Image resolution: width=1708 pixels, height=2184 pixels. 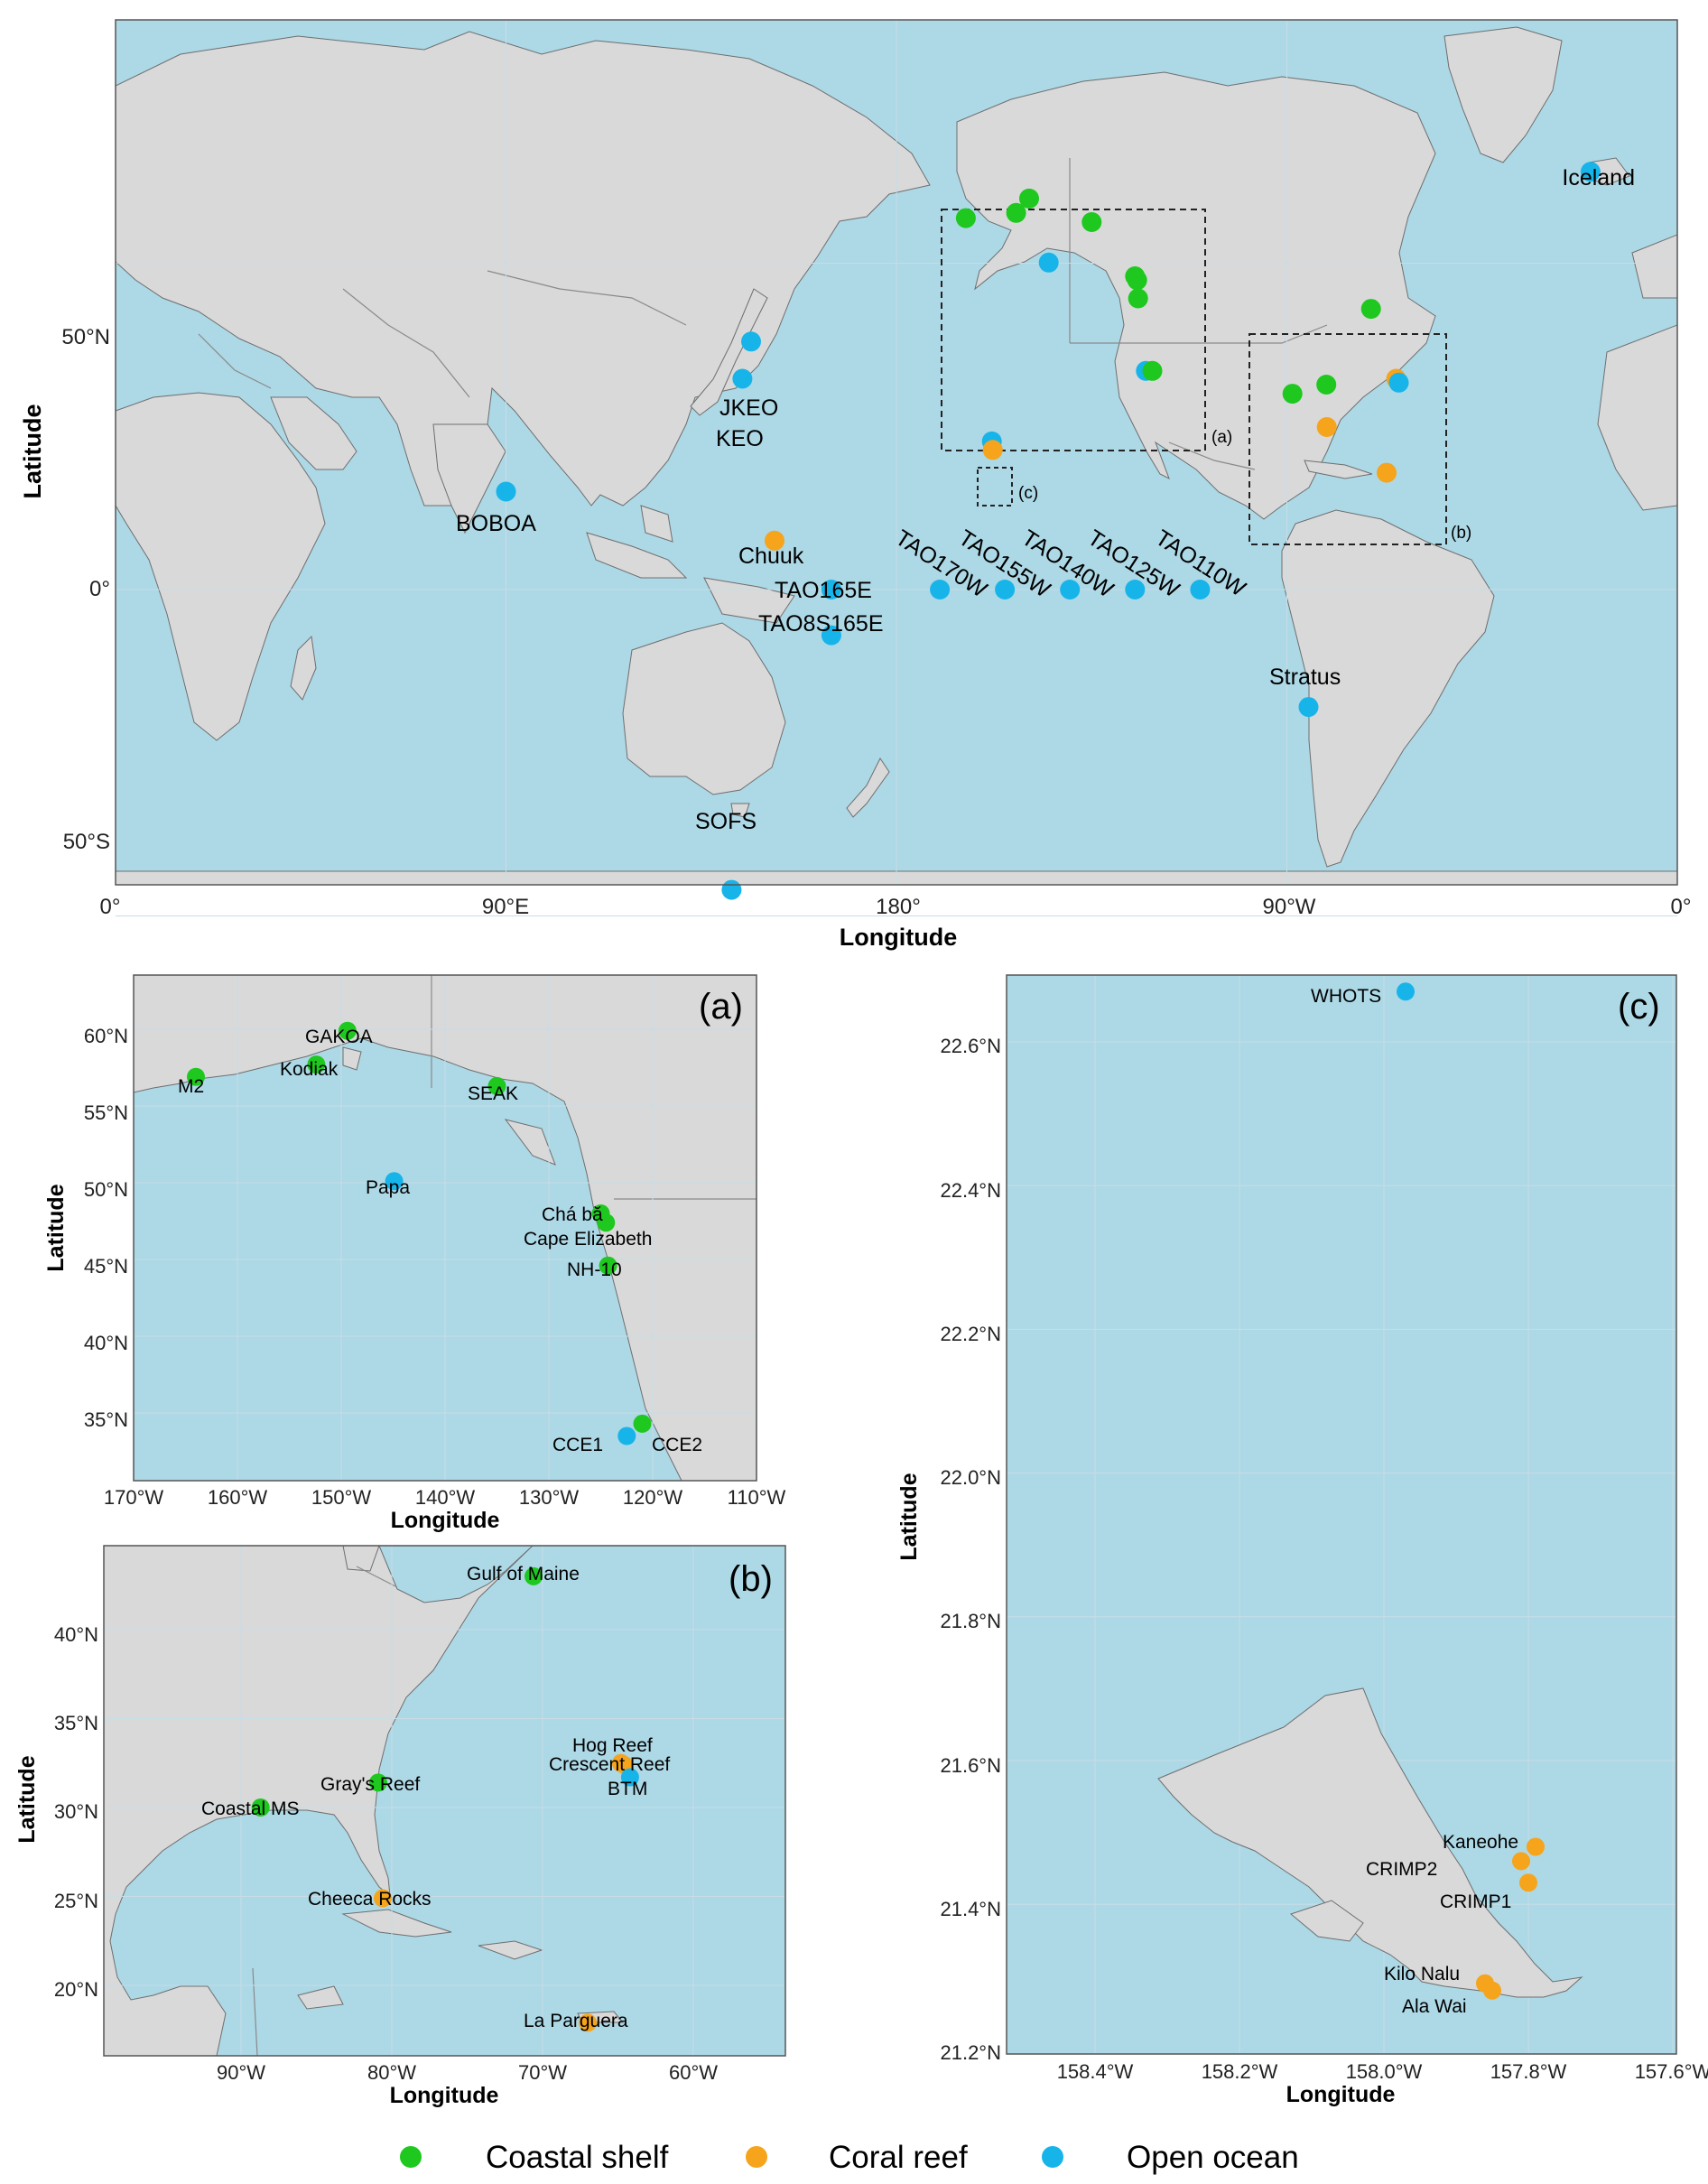 I want to click on site-label-stratus: Stratus, so click(x=1305, y=677).